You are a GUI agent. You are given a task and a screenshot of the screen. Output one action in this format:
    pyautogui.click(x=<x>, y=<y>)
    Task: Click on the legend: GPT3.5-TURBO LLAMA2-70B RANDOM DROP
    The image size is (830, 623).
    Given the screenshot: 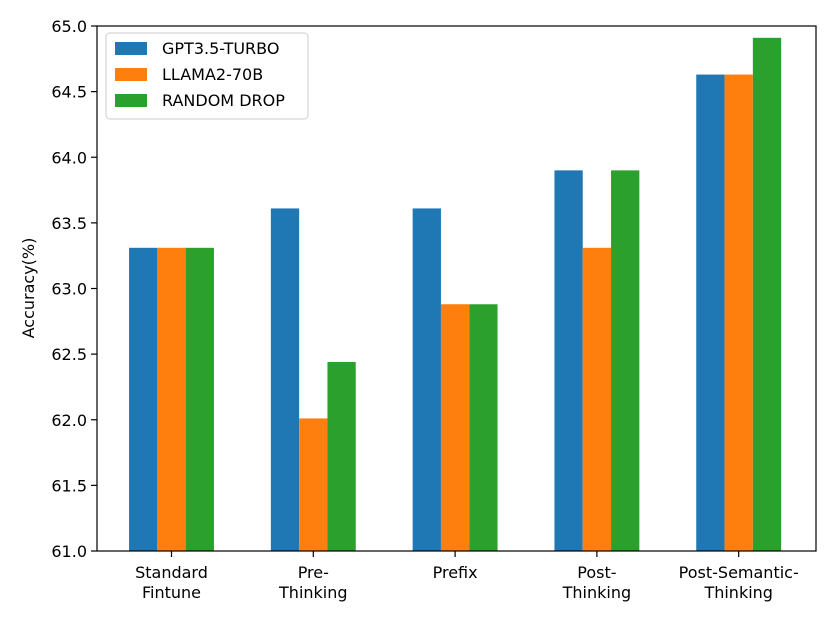 What is the action you would take?
    pyautogui.click(x=207, y=76)
    